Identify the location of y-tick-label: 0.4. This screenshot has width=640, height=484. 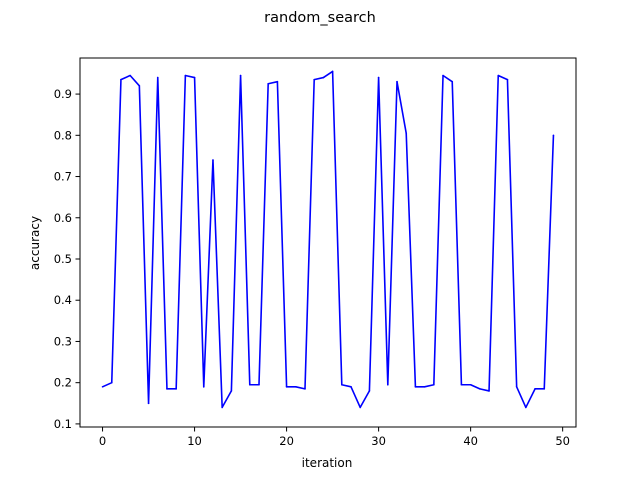
(63, 300).